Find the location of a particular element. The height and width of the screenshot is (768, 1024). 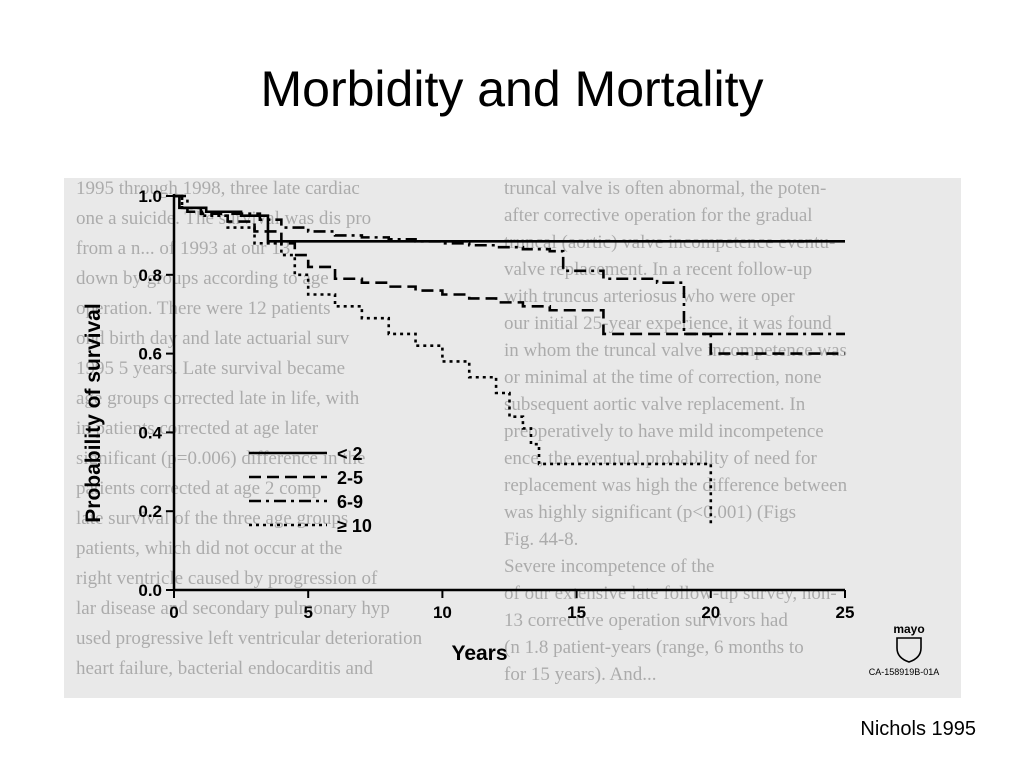

background-text-line-right: preoperatively to have mild incompetence is located at coordinates (664, 431).